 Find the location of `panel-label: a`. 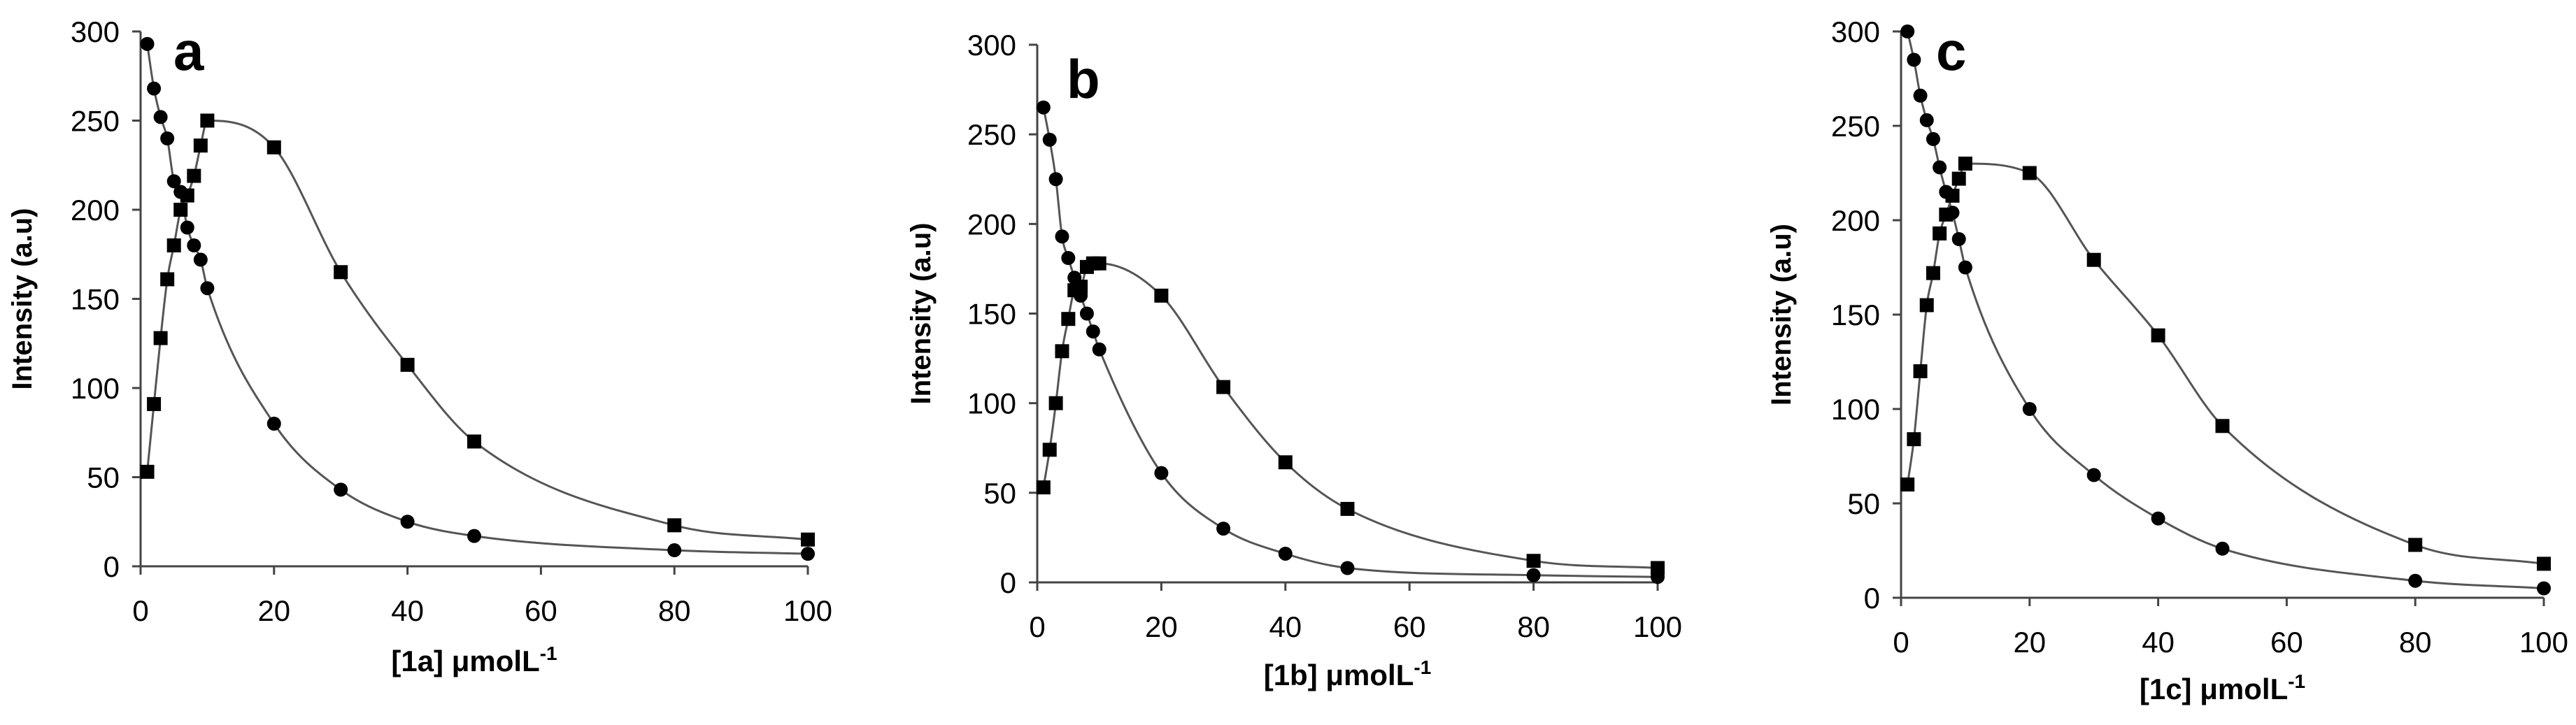

panel-label: a is located at coordinates (188, 51).